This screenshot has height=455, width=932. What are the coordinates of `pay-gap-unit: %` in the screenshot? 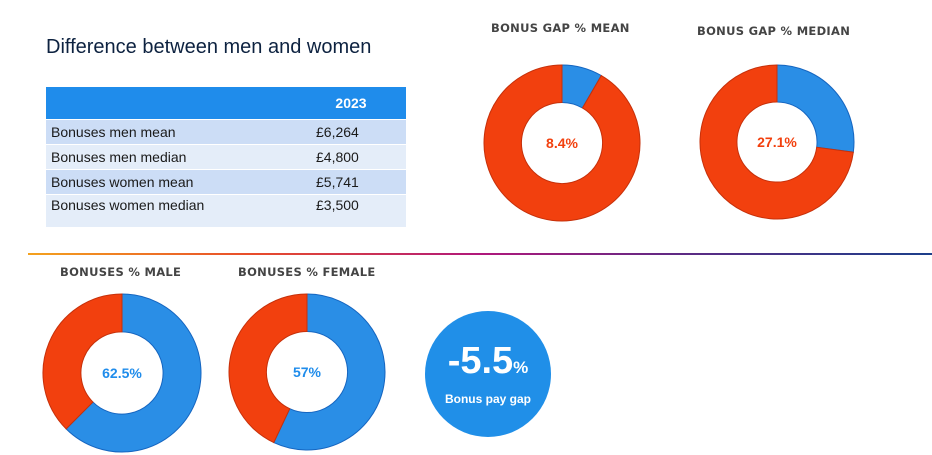 It's located at (521, 367).